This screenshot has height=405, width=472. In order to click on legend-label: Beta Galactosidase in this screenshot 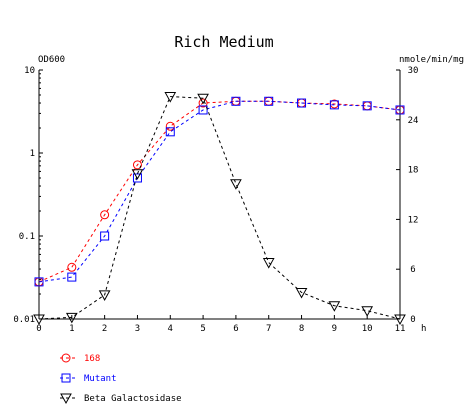, I will do `click(133, 399)`.